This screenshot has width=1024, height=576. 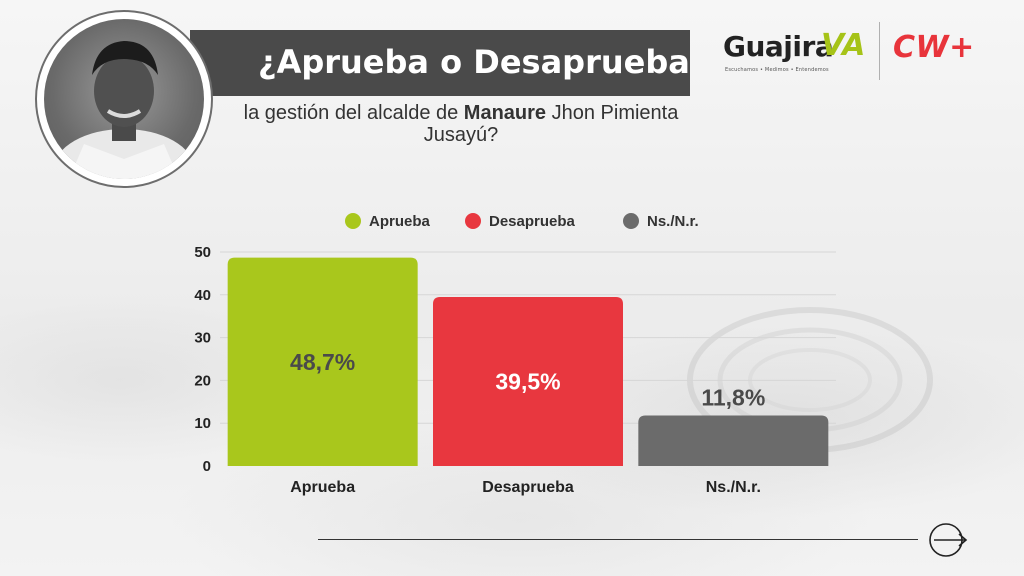 What do you see at coordinates (202, 380) in the screenshot?
I see `y-tick-label: 20` at bounding box center [202, 380].